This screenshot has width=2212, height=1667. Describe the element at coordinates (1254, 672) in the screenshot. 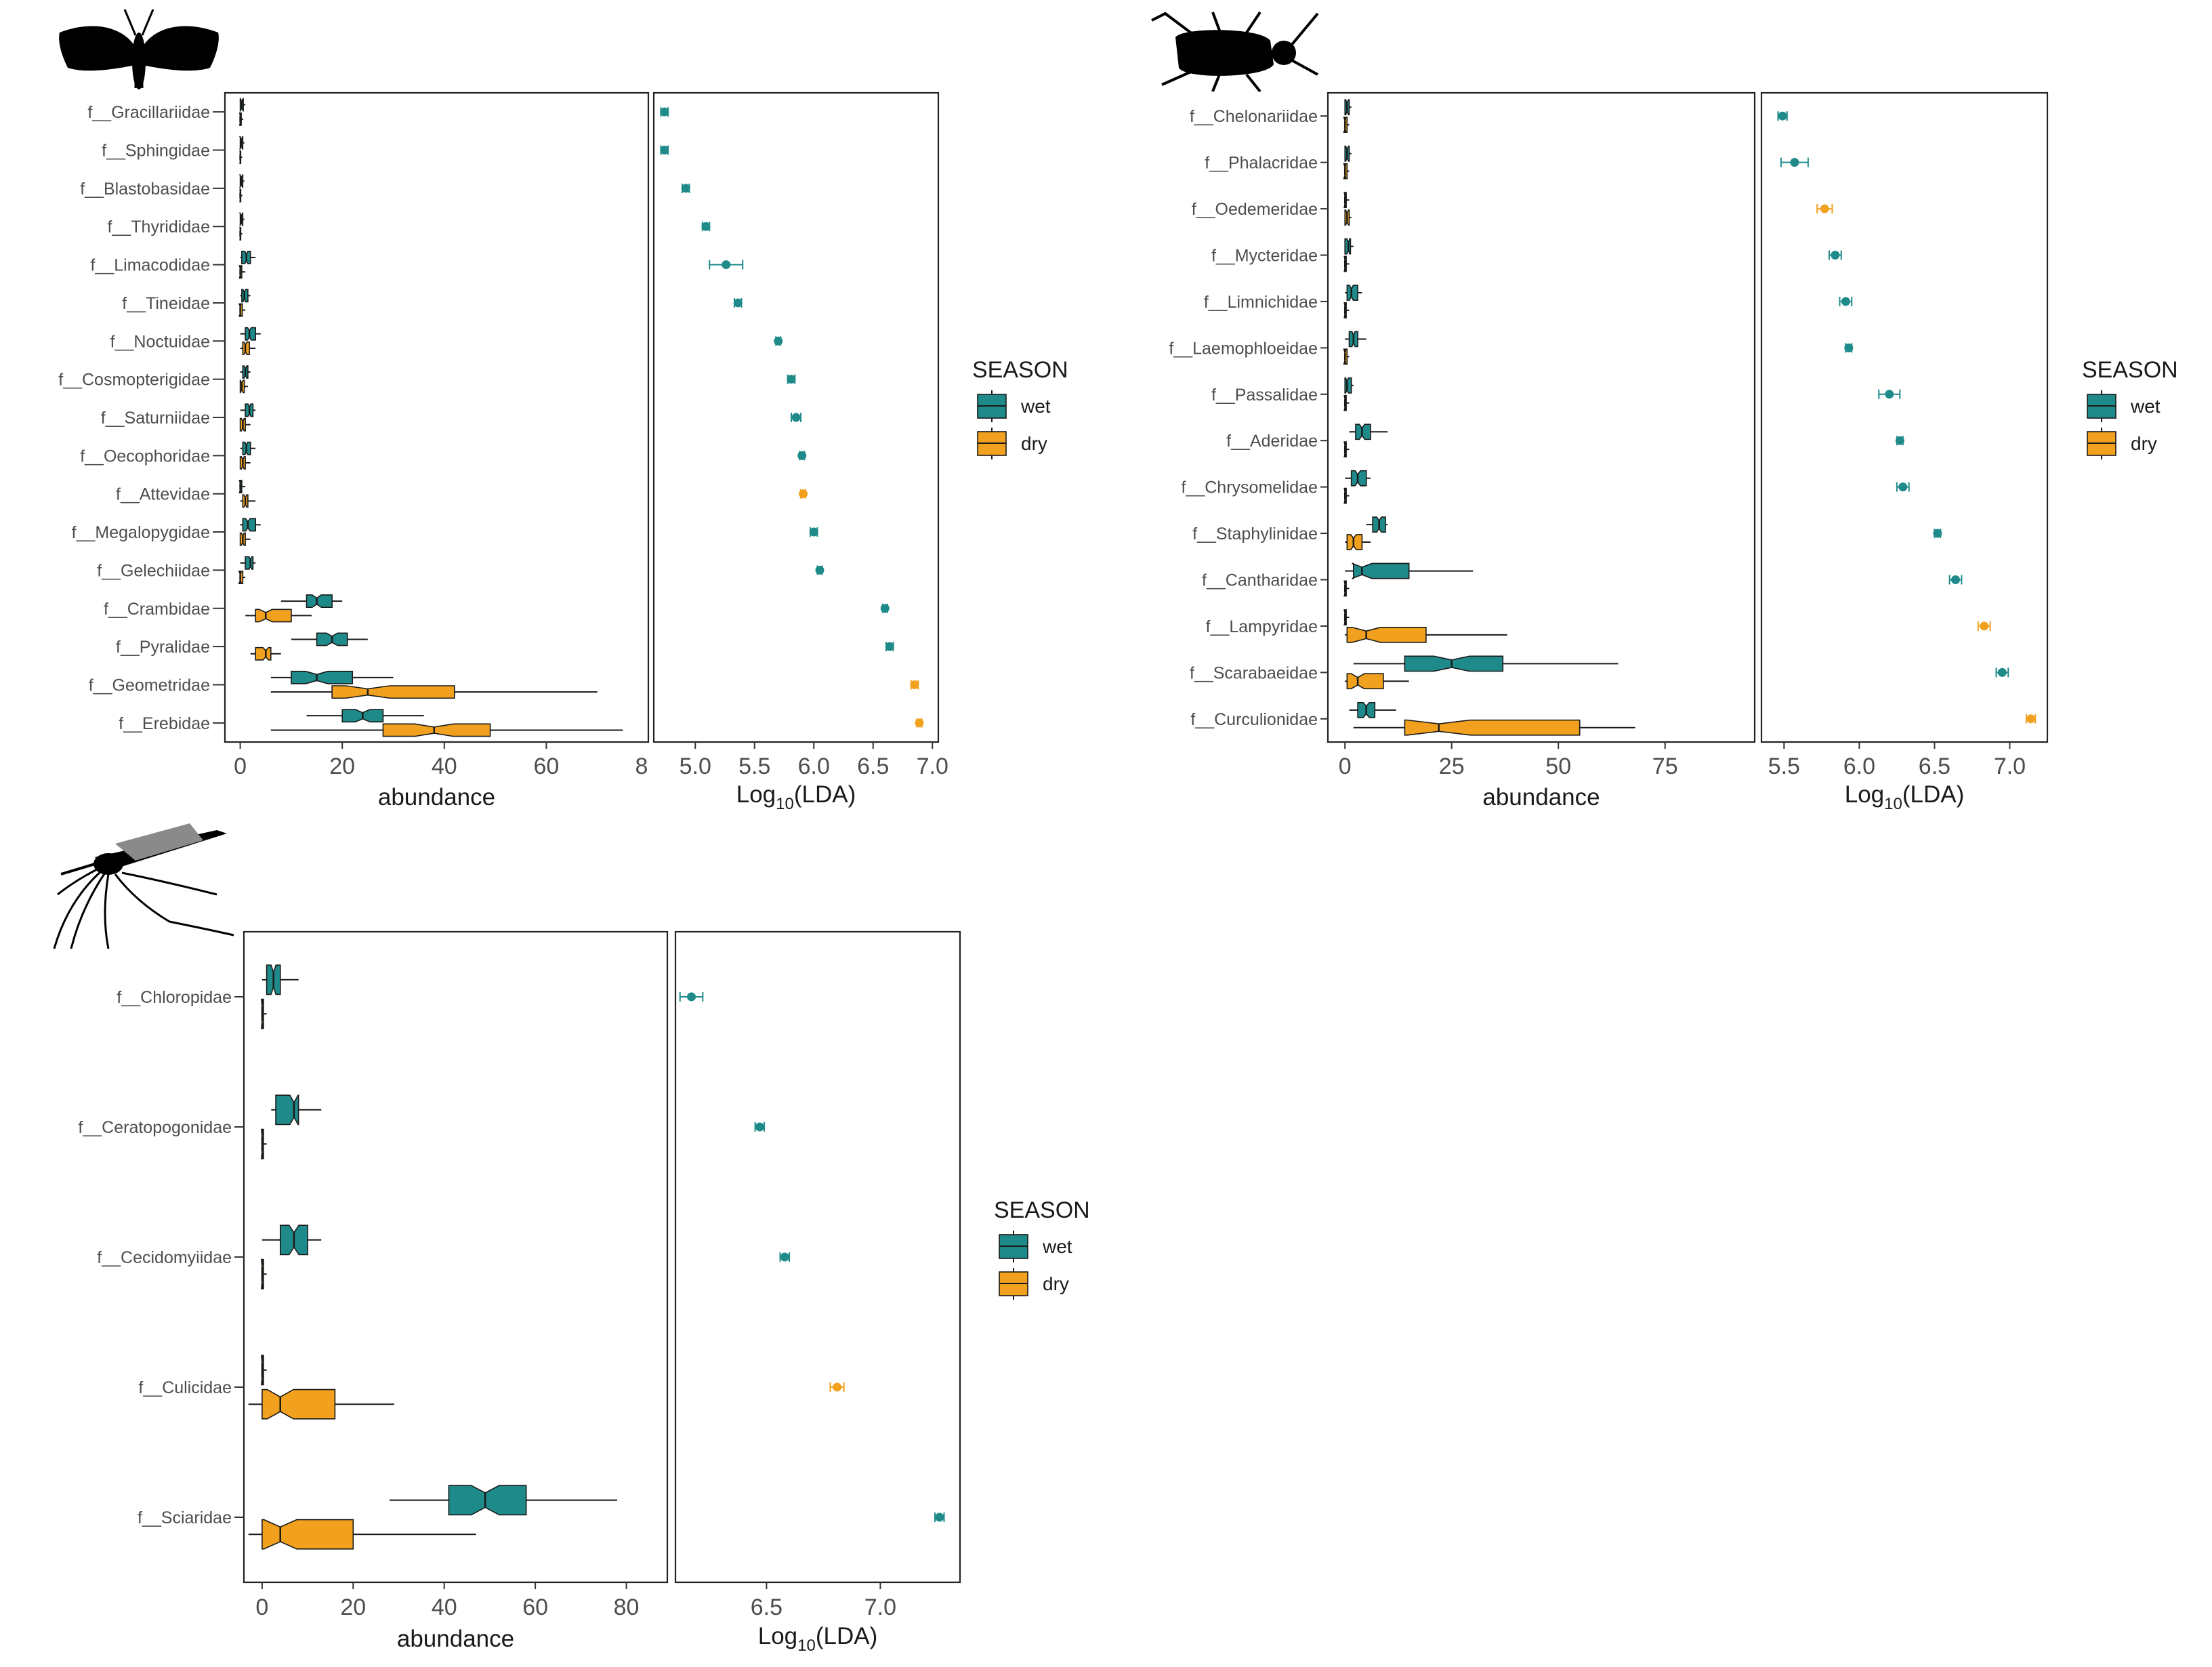

I see `family-label: f__Scarabaeidae` at that location.